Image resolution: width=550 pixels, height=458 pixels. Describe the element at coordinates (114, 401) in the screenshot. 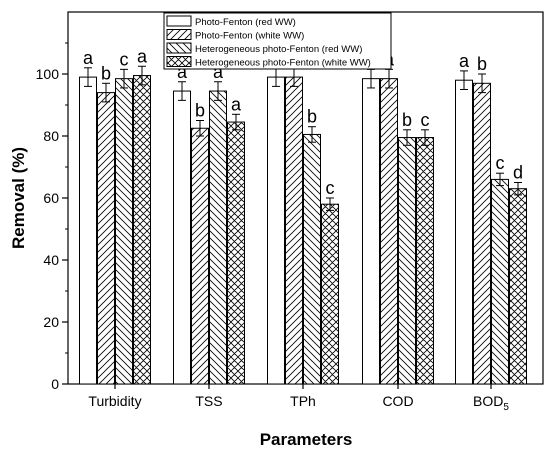

I see `x-tick-label: Turbidity` at that location.